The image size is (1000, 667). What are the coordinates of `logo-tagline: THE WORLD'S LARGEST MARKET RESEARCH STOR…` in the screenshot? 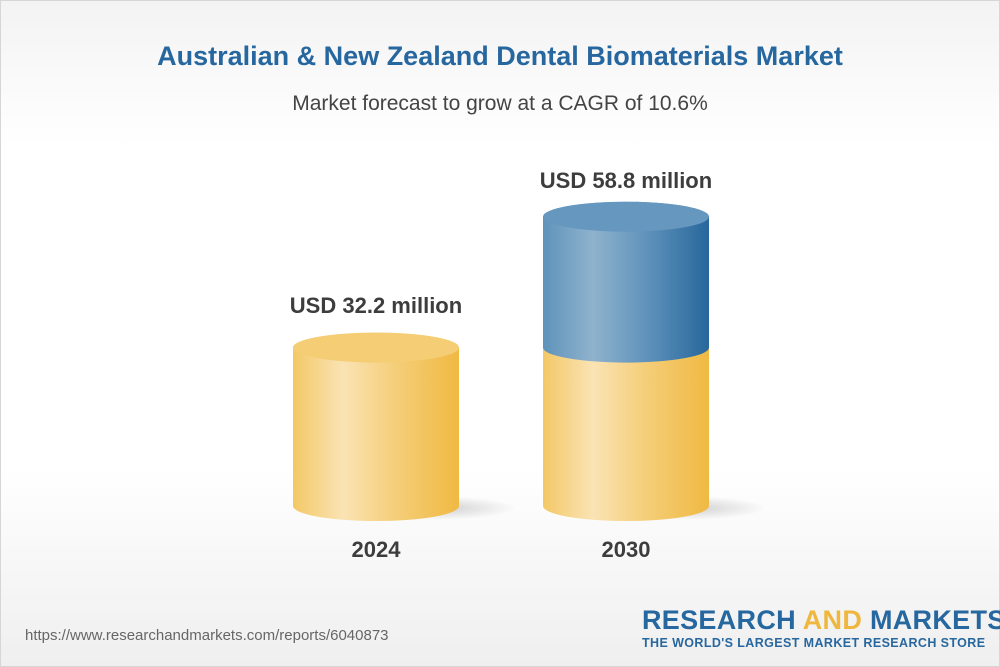 It's located at (814, 643).